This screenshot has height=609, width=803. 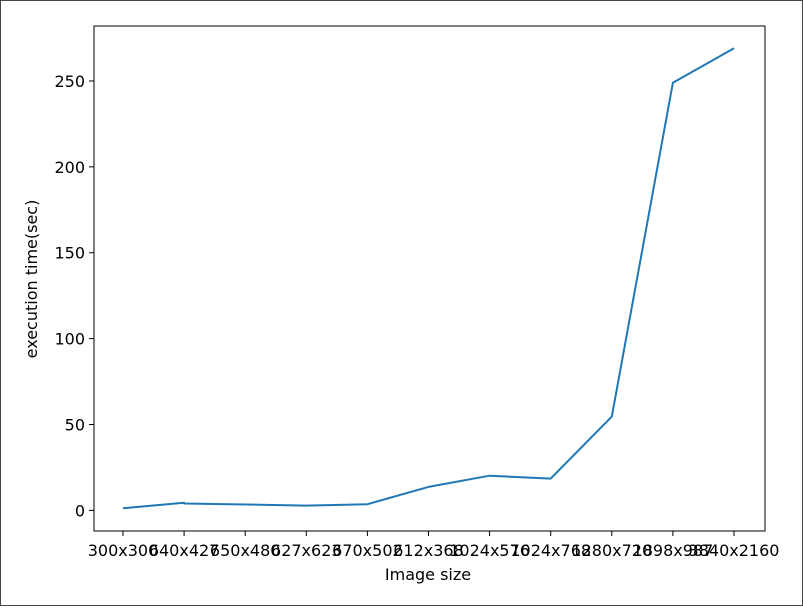 What do you see at coordinates (428, 574) in the screenshot?
I see `x-axis-label: Image size` at bounding box center [428, 574].